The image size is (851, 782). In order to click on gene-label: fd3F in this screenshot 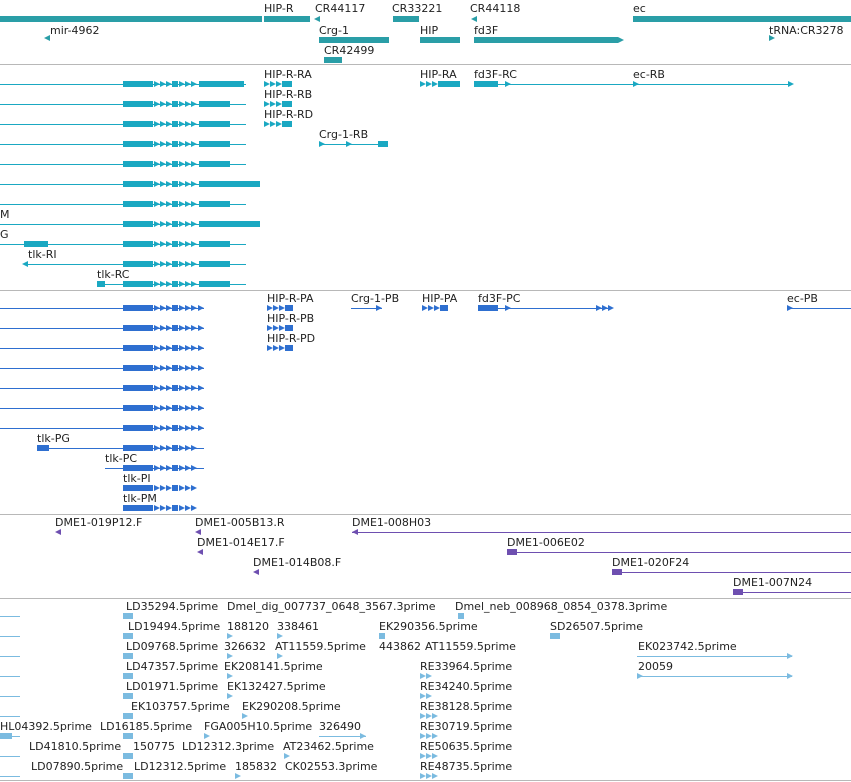, I will do `click(486, 30)`.